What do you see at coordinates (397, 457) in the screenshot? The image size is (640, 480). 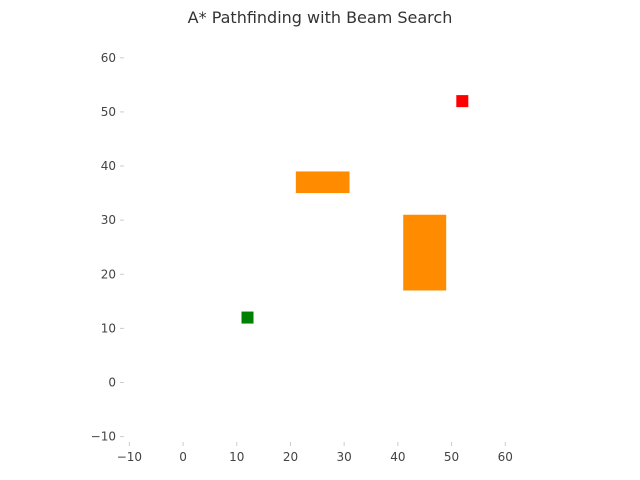 I see `x-tick-label: 40` at bounding box center [397, 457].